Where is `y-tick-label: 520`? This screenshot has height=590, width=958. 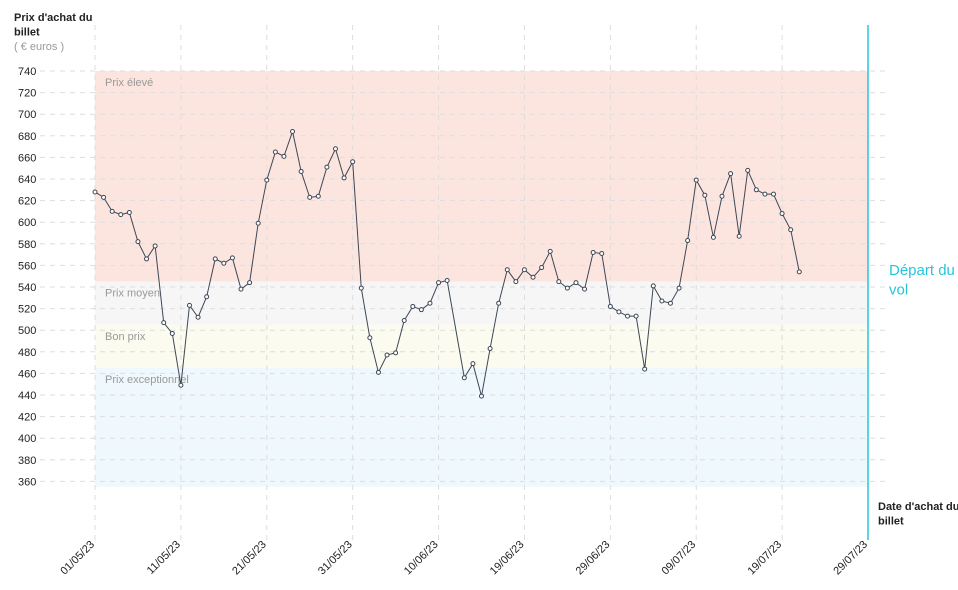 y-tick-label: 520 is located at coordinates (27, 310).